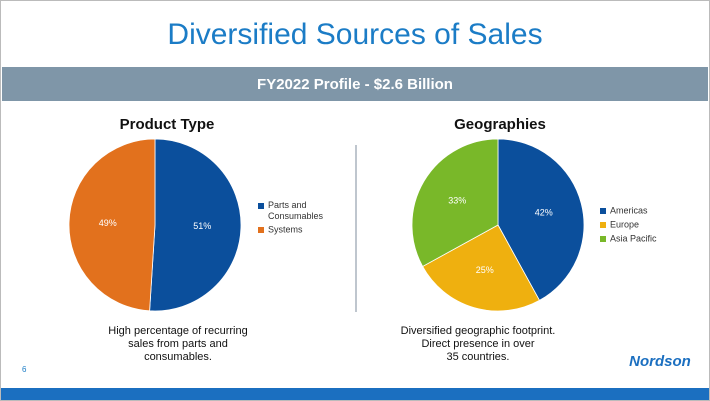 This screenshot has height=401, width=710. Describe the element at coordinates (177, 331) in the screenshot. I see `caption-line: High percentage of recurring` at that location.